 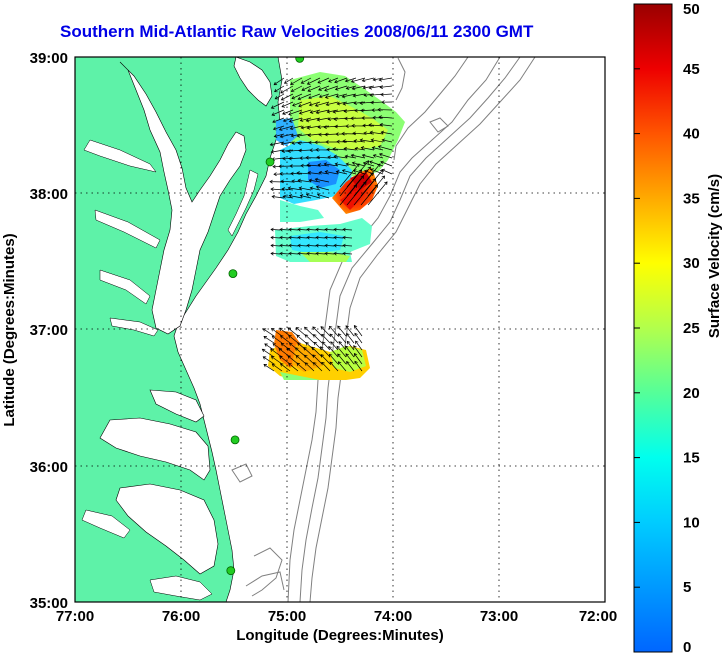 I want to click on x-tick-label: 75:00, so click(x=287, y=616).